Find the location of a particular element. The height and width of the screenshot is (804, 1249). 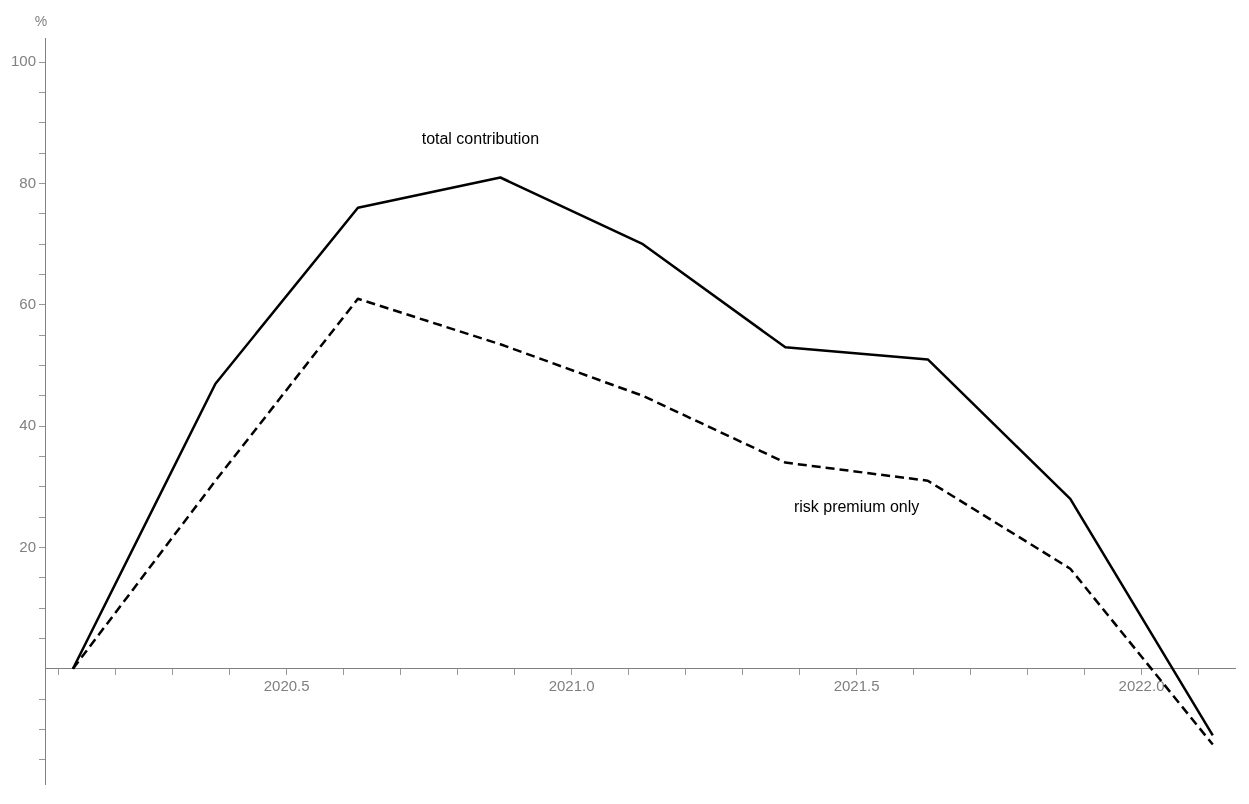

series-label: risk premium only is located at coordinates (856, 507).